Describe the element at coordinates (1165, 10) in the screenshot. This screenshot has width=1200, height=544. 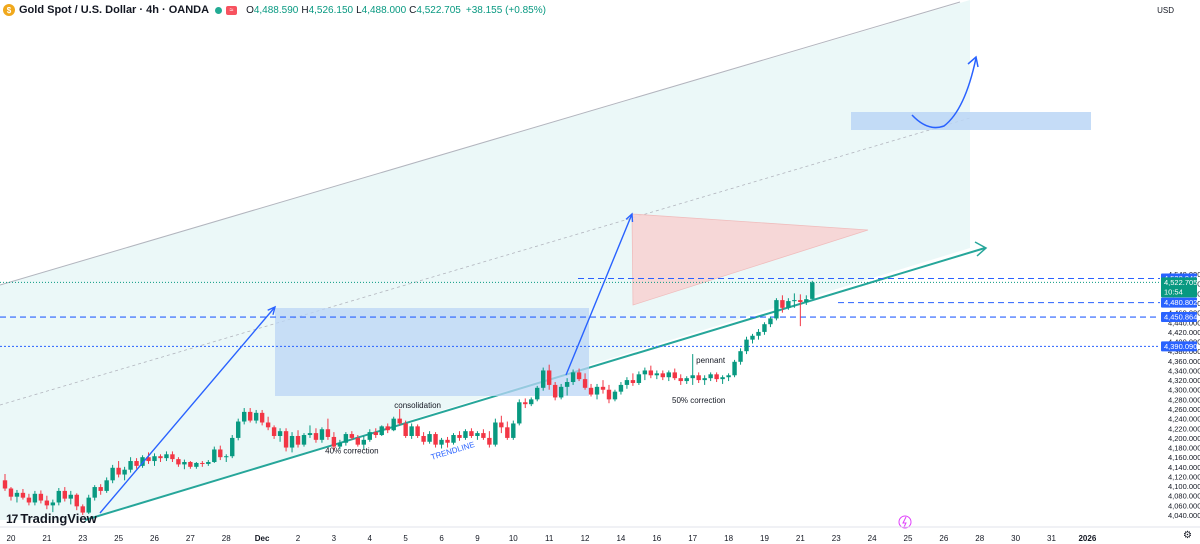
I see `currency-label: USD` at that location.